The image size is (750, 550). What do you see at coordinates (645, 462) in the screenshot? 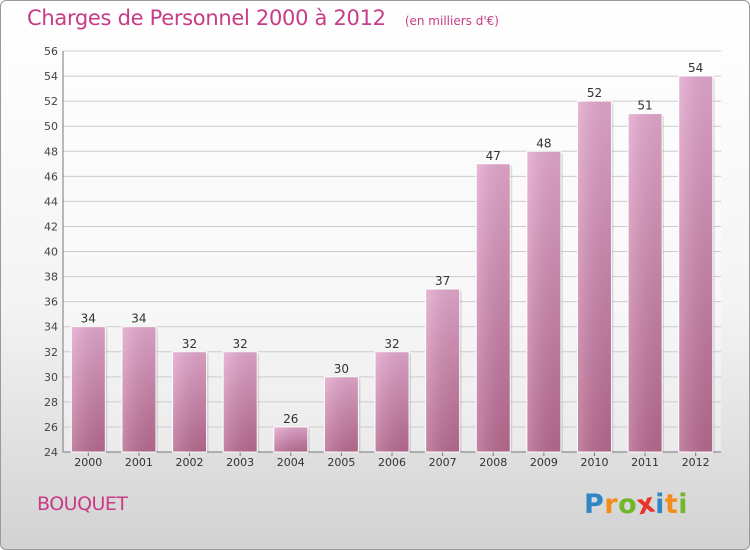
I see `x-tick-label: 2011` at bounding box center [645, 462].